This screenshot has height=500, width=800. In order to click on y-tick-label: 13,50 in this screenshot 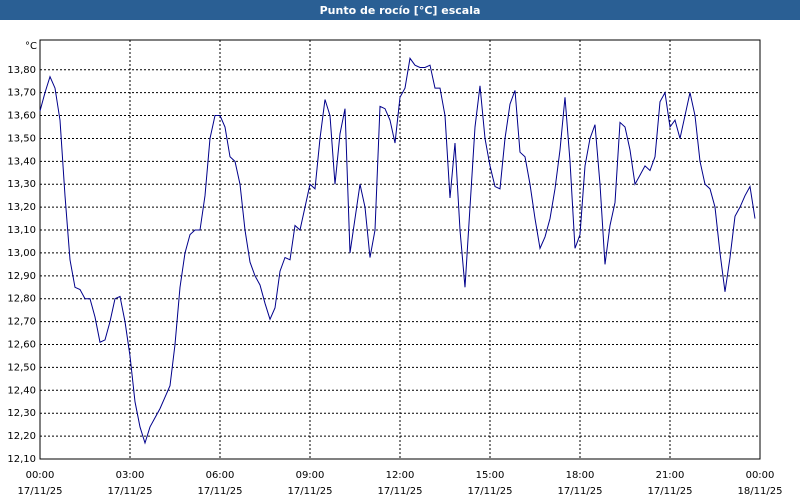, I will do `click(21, 138)`.